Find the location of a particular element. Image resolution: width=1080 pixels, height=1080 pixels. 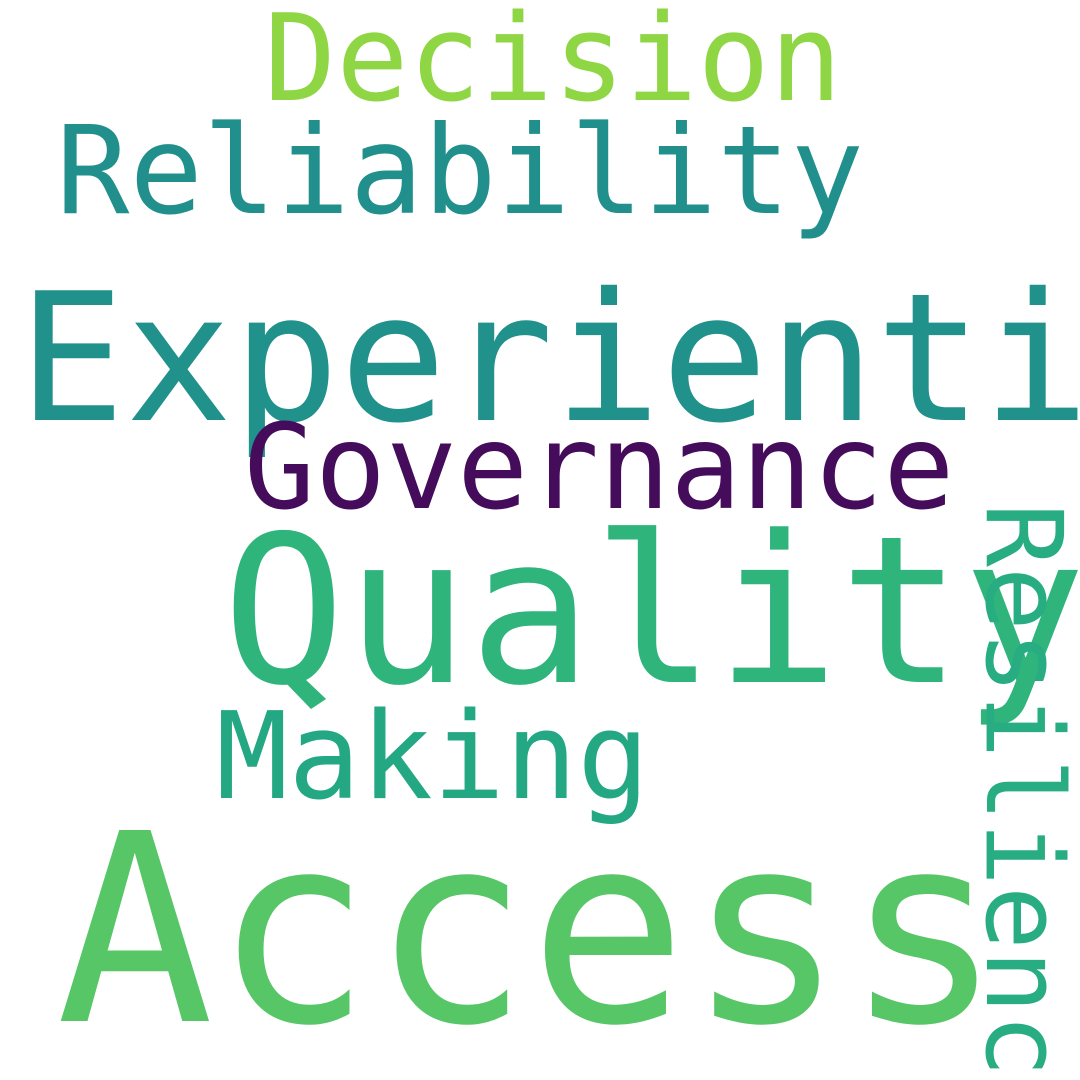

word-decision: Decision is located at coordinates (553, 64).